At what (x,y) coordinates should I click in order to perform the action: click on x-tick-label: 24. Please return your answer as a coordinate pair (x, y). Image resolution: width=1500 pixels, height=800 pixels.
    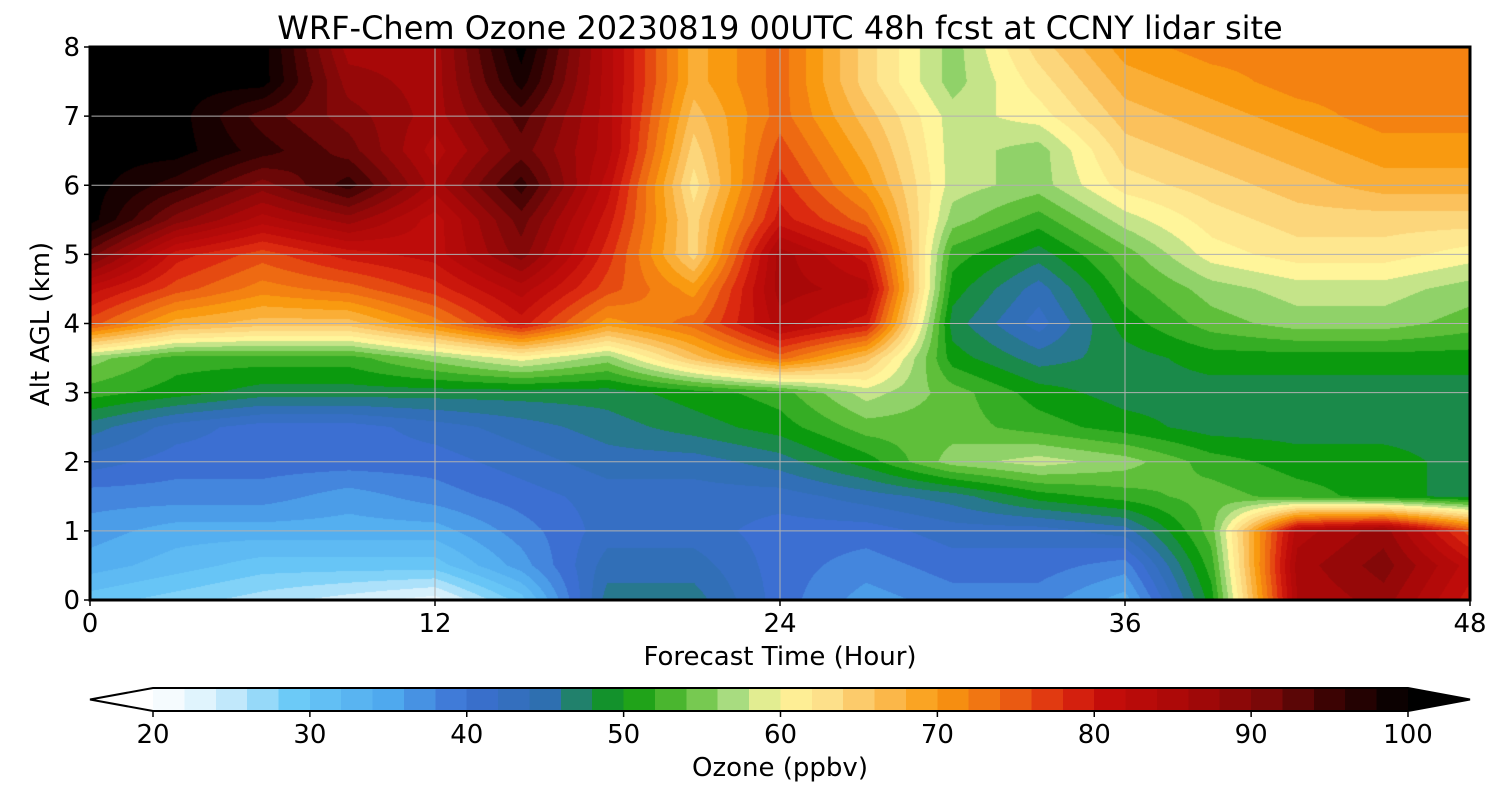
    Looking at the image, I should click on (779, 624).